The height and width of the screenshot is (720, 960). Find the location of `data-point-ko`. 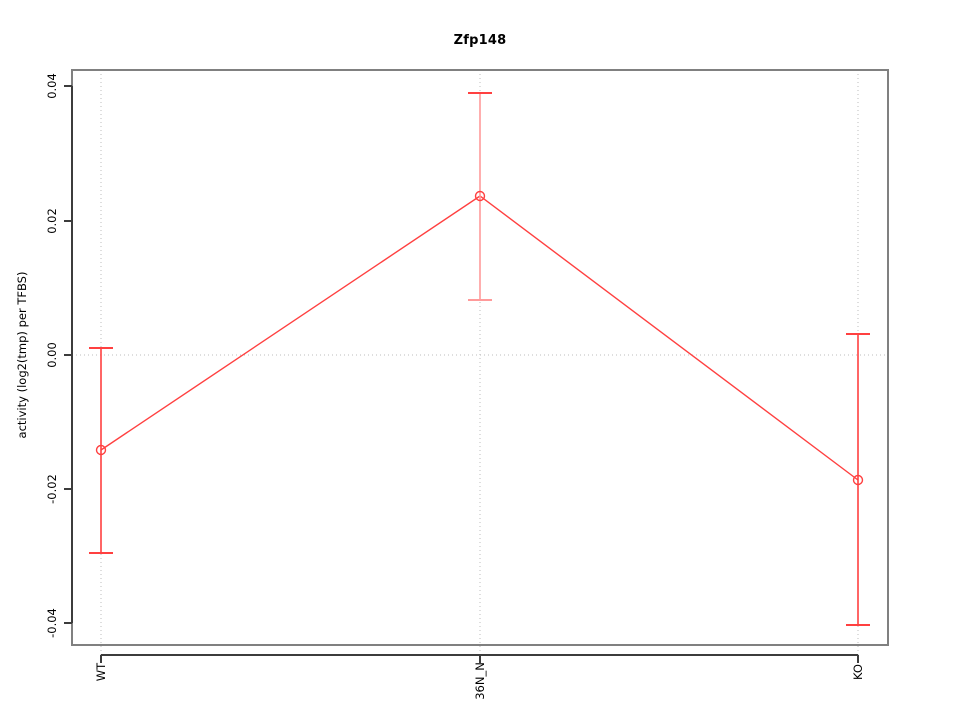

data-point-ko is located at coordinates (858, 480).